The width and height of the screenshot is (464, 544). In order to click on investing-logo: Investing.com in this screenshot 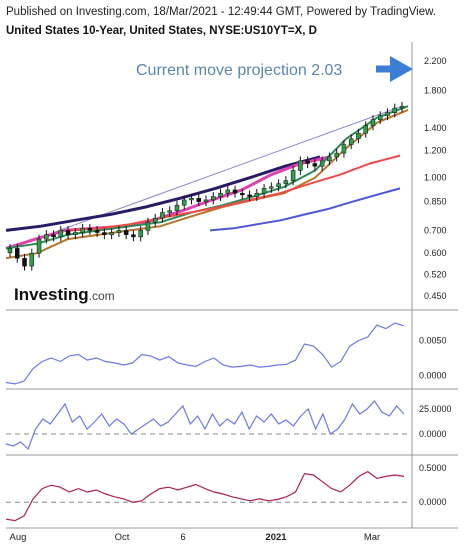, I will do `click(64, 294)`.